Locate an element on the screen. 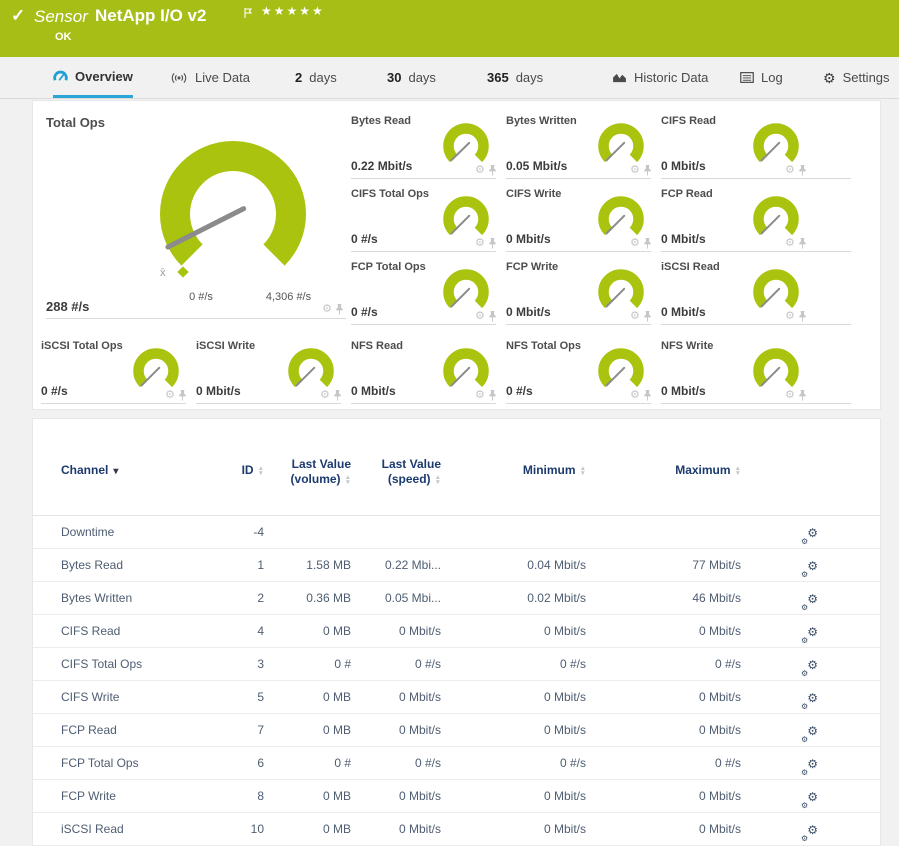 Image resolution: width=899 pixels, height=846 pixels. channel-name: Bytes Written is located at coordinates (97, 598).